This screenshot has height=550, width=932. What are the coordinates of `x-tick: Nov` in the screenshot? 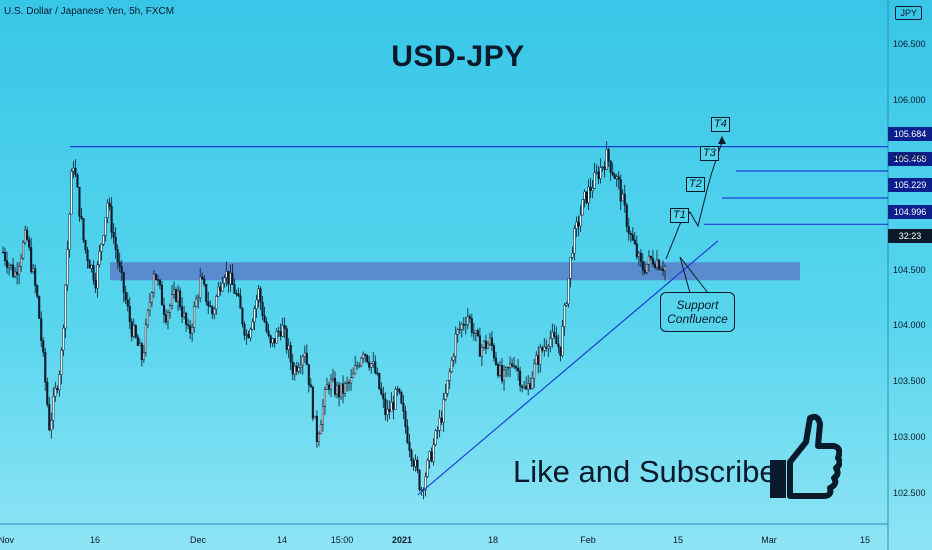 It's located at (7, 540).